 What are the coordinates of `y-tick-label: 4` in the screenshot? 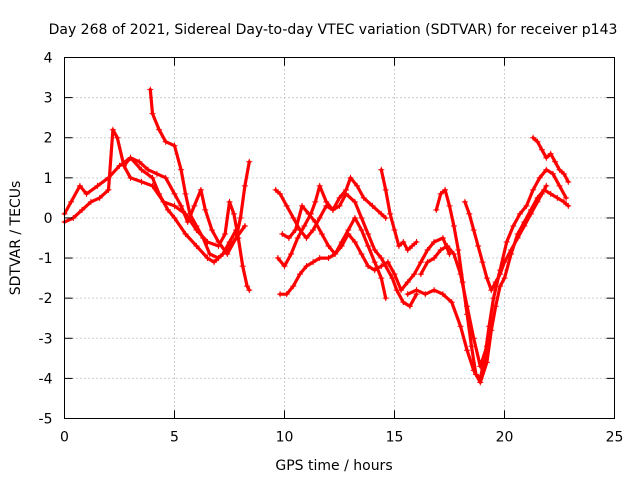 It's located at (48, 59).